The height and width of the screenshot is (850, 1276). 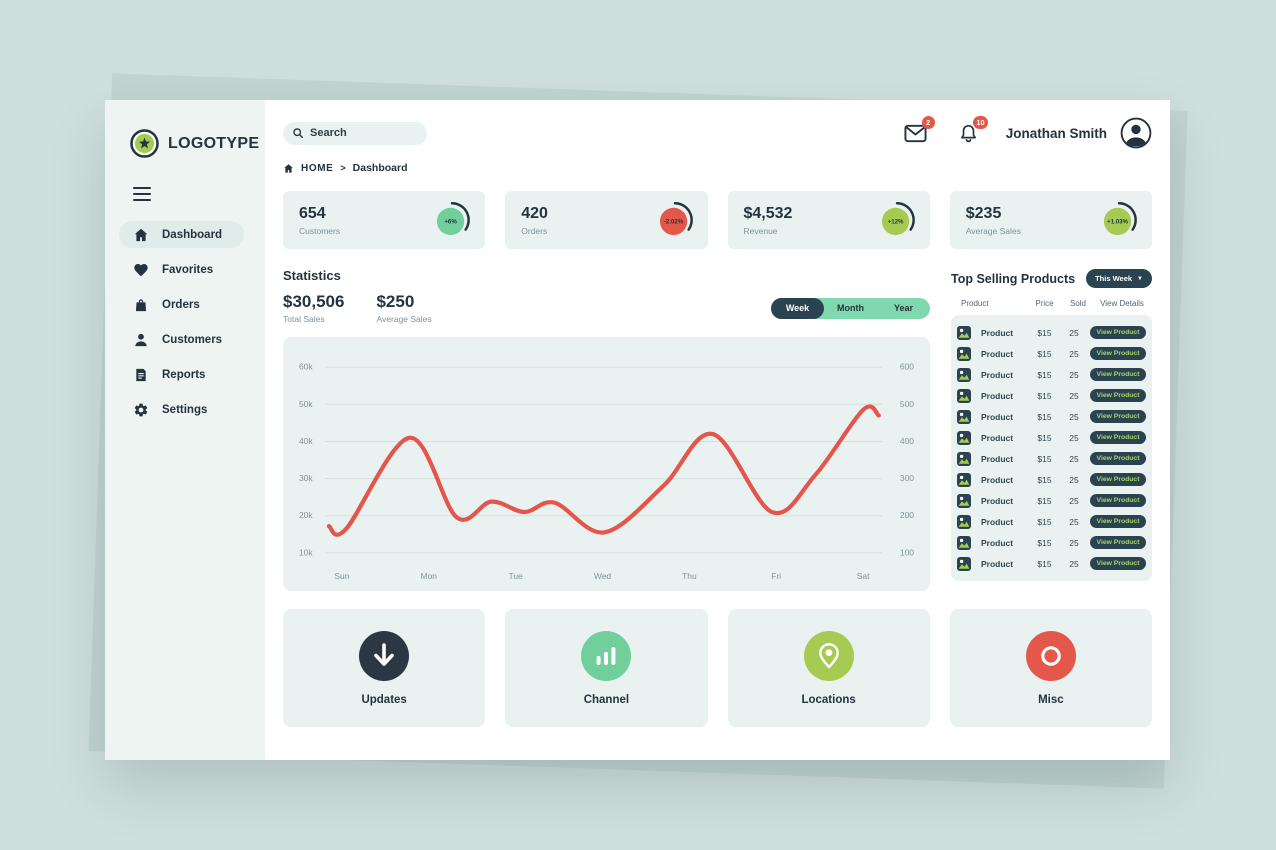 I want to click on sidebar-item-dashboard: Dashboard, so click(x=182, y=235).